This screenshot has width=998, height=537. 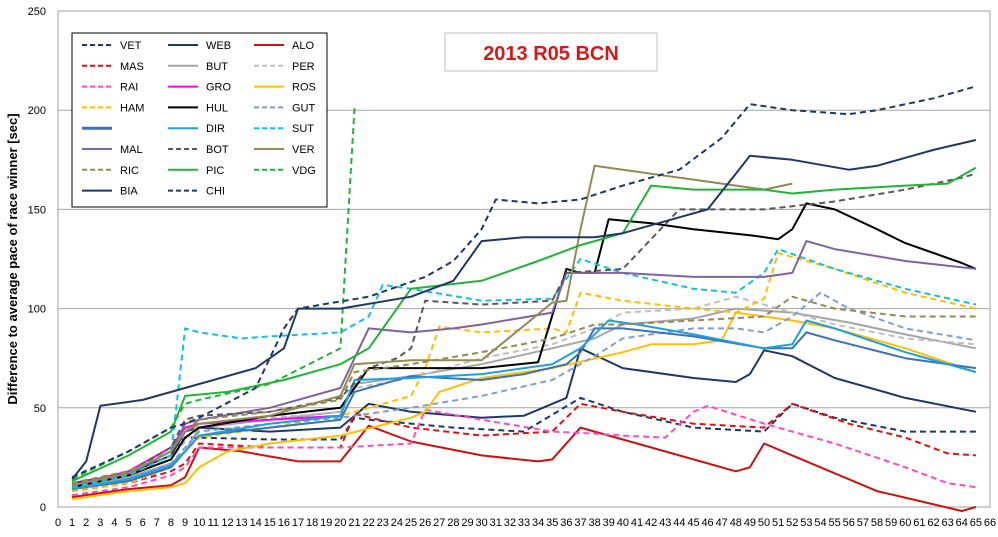 What do you see at coordinates (58, 523) in the screenshot?
I see `x-tick-label: 0` at bounding box center [58, 523].